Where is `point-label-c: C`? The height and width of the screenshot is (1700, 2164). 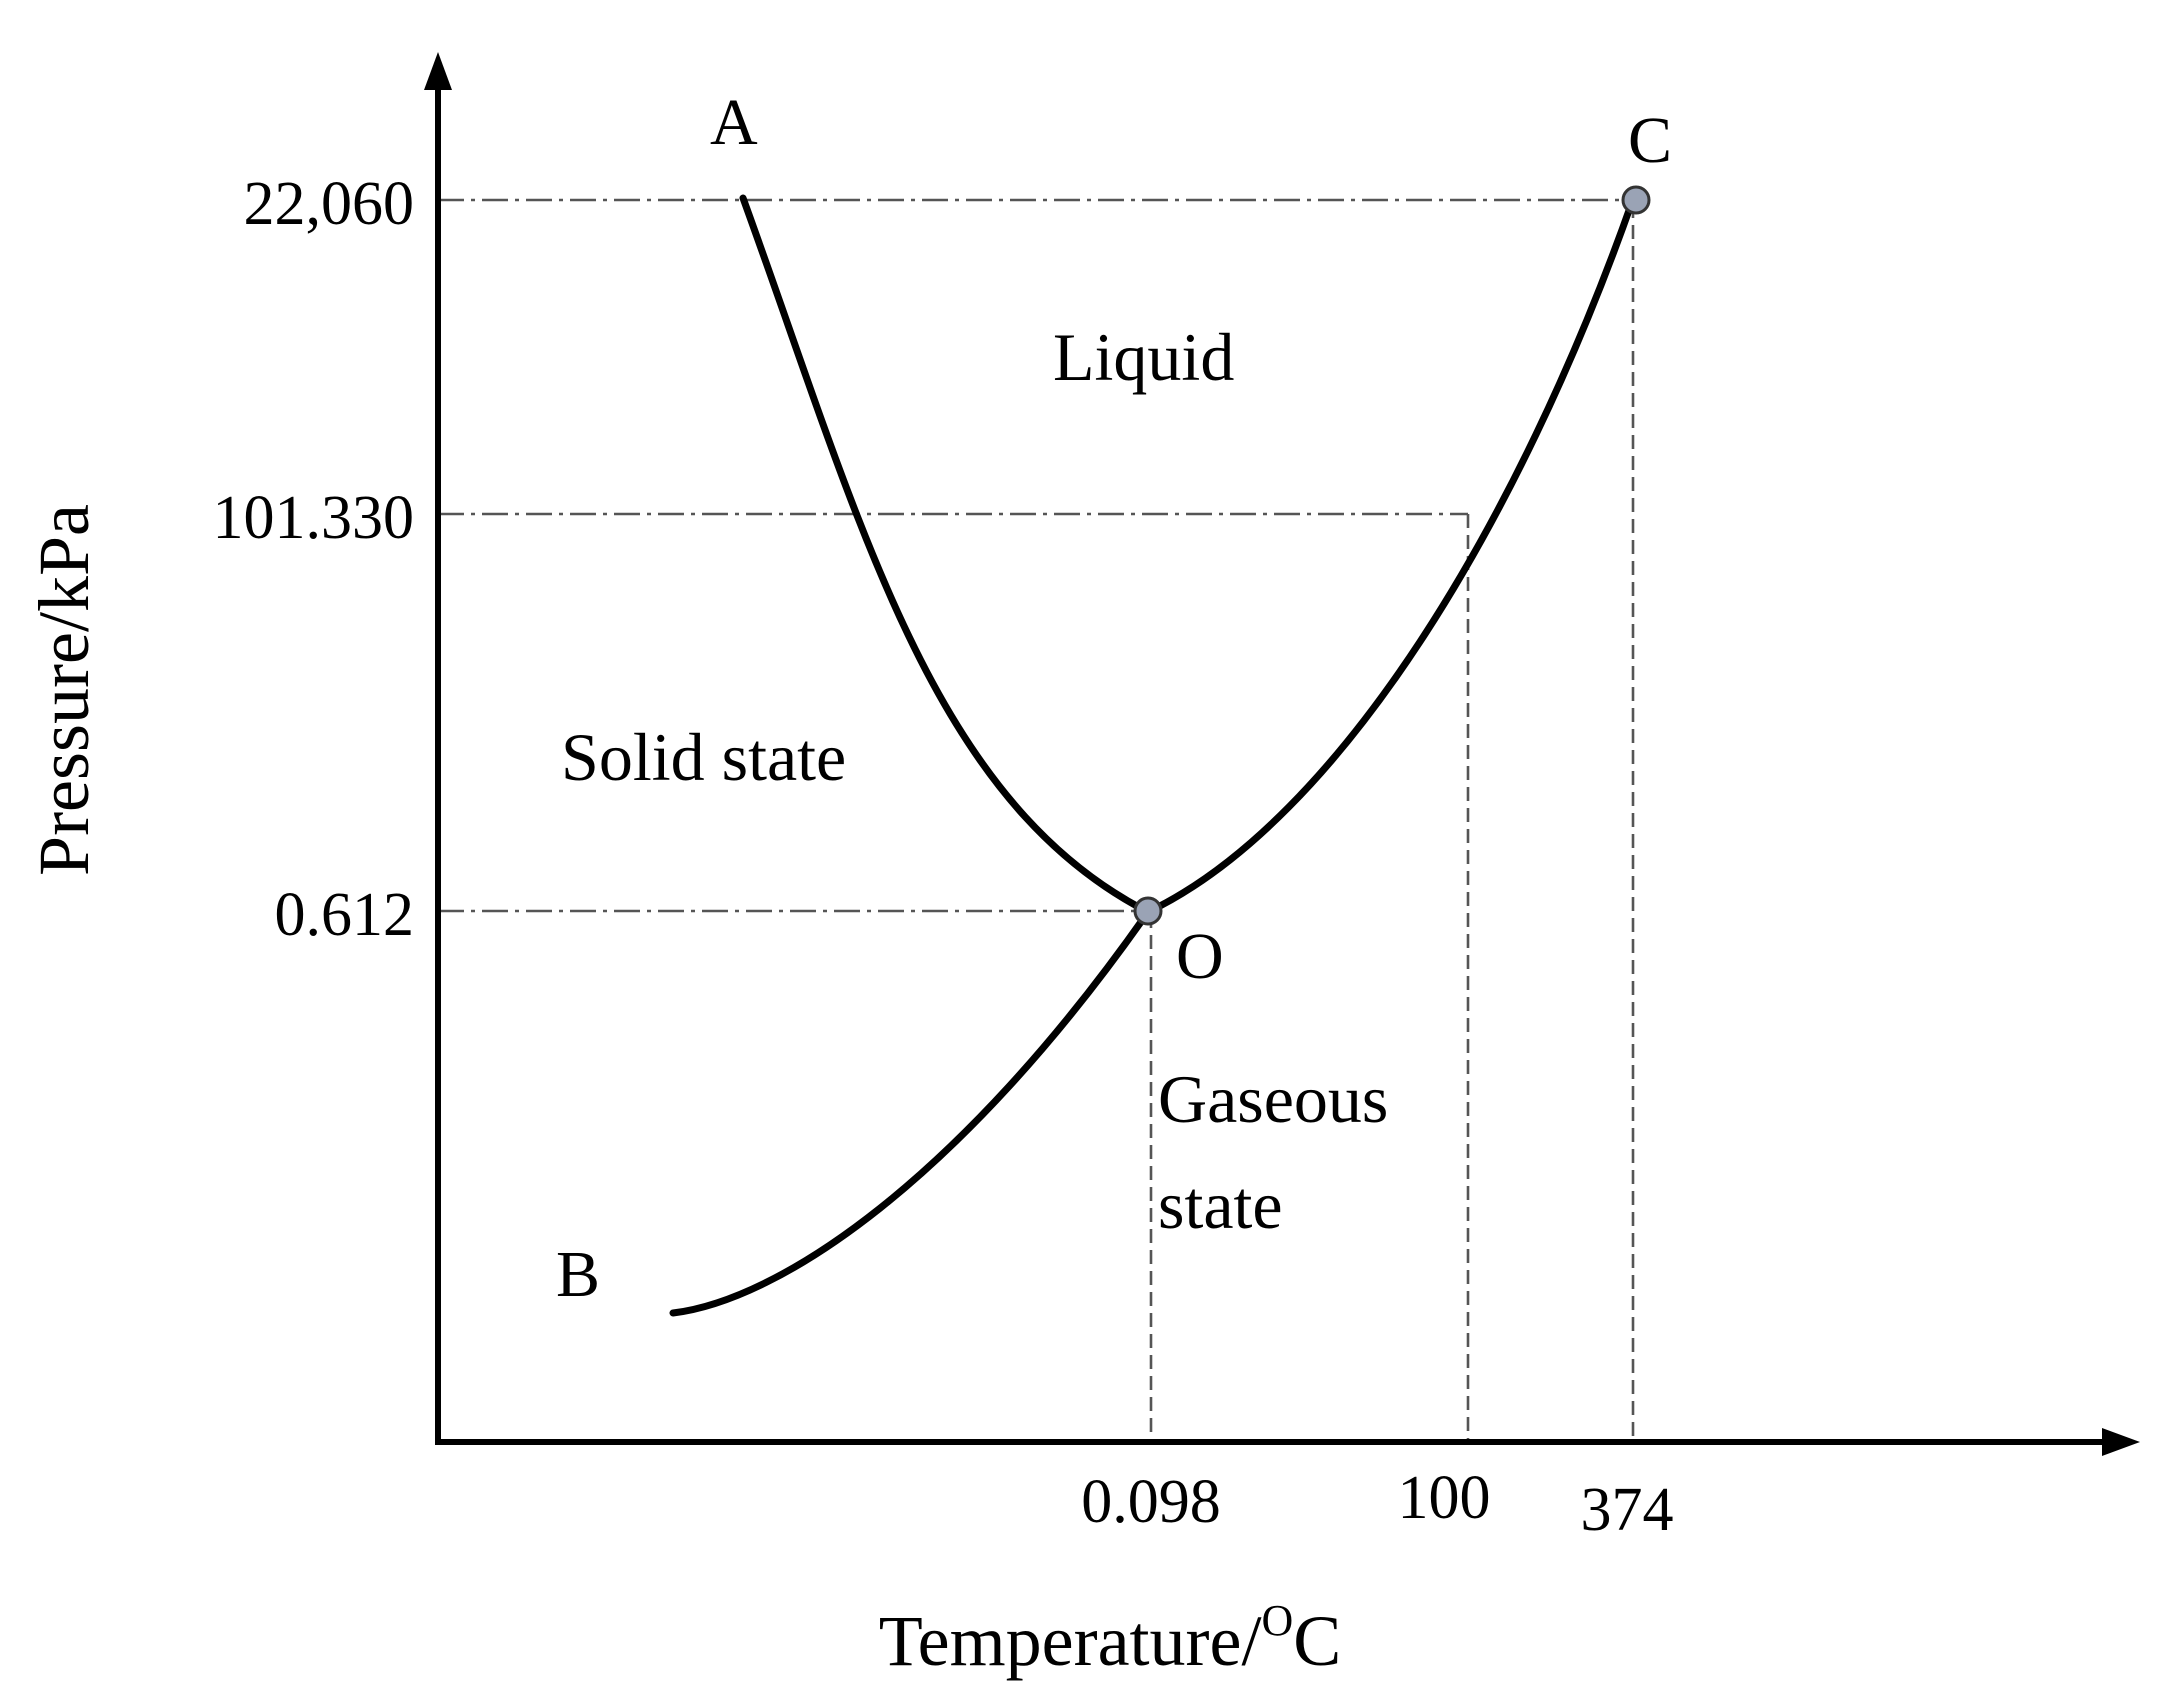
point-label-c: C is located at coordinates (1650, 140).